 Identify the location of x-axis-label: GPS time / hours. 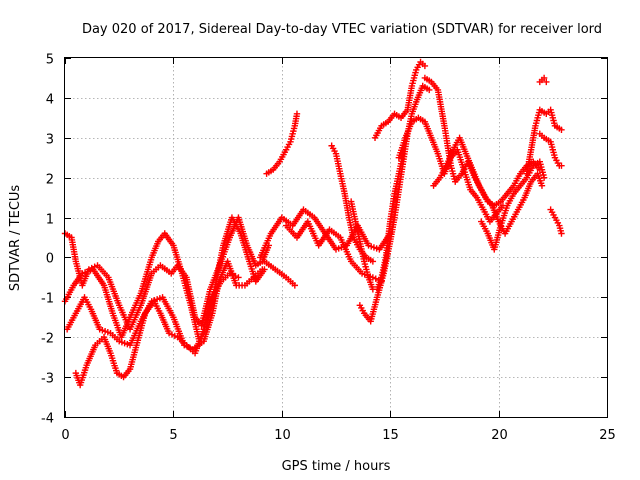
(336, 466).